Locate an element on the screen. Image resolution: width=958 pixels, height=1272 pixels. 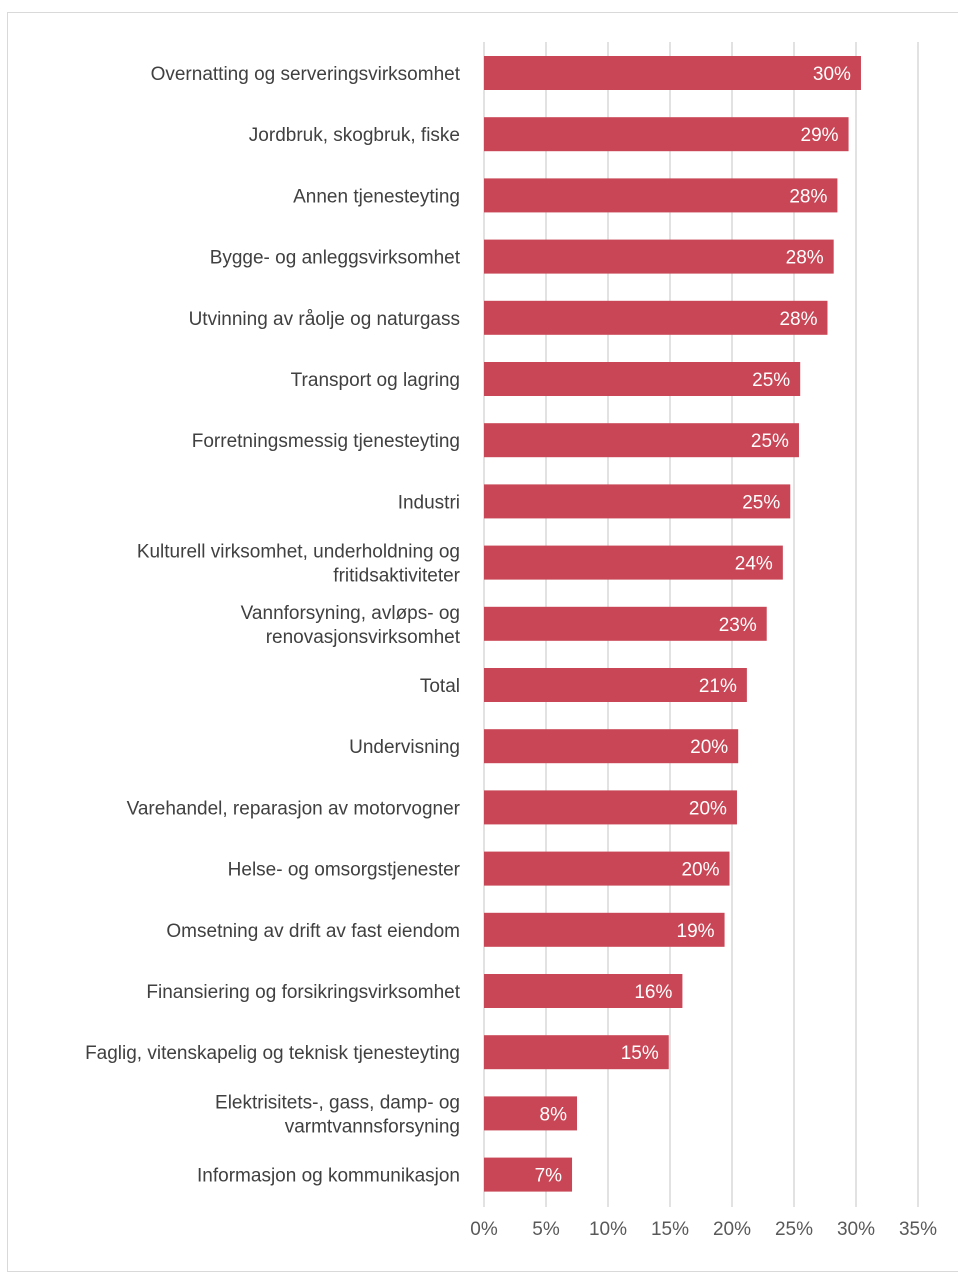
bar-value-label: 30% is located at coordinates (832, 74).